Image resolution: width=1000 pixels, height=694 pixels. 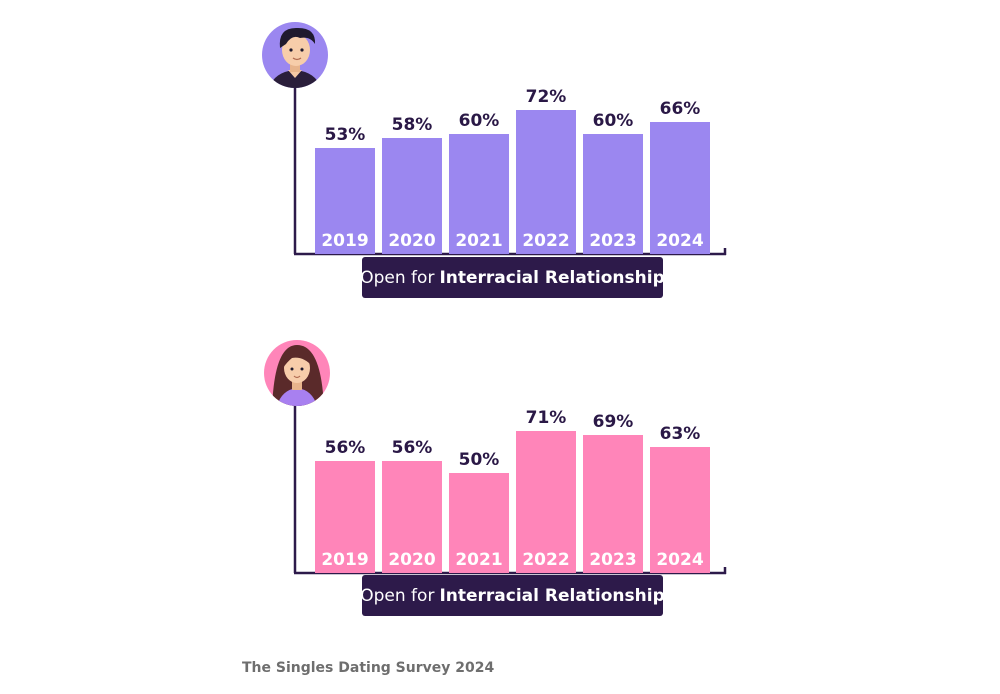 What do you see at coordinates (368, 668) in the screenshot?
I see `source-footer: The Singles Dating Survey 2024` at bounding box center [368, 668].